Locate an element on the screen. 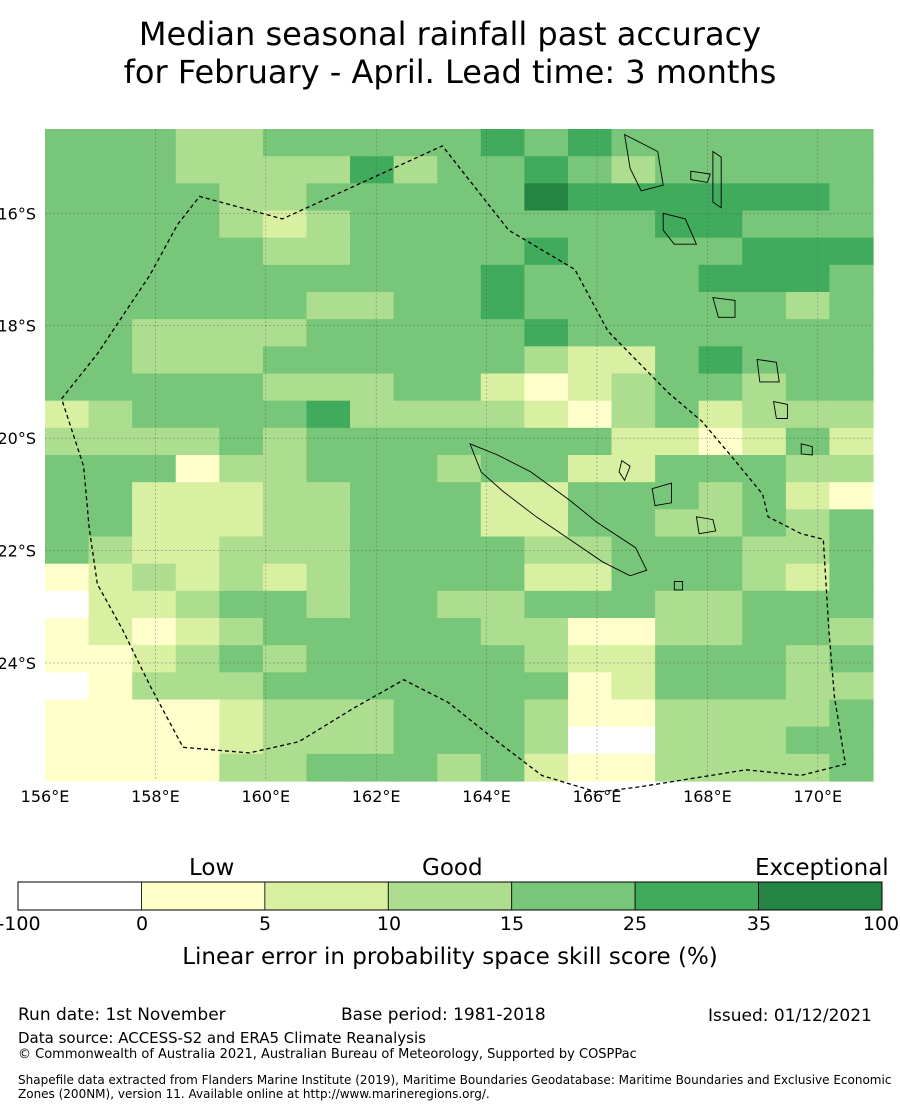  title-line-1: Median seasonal rainfall past accuracy is located at coordinates (450, 34).